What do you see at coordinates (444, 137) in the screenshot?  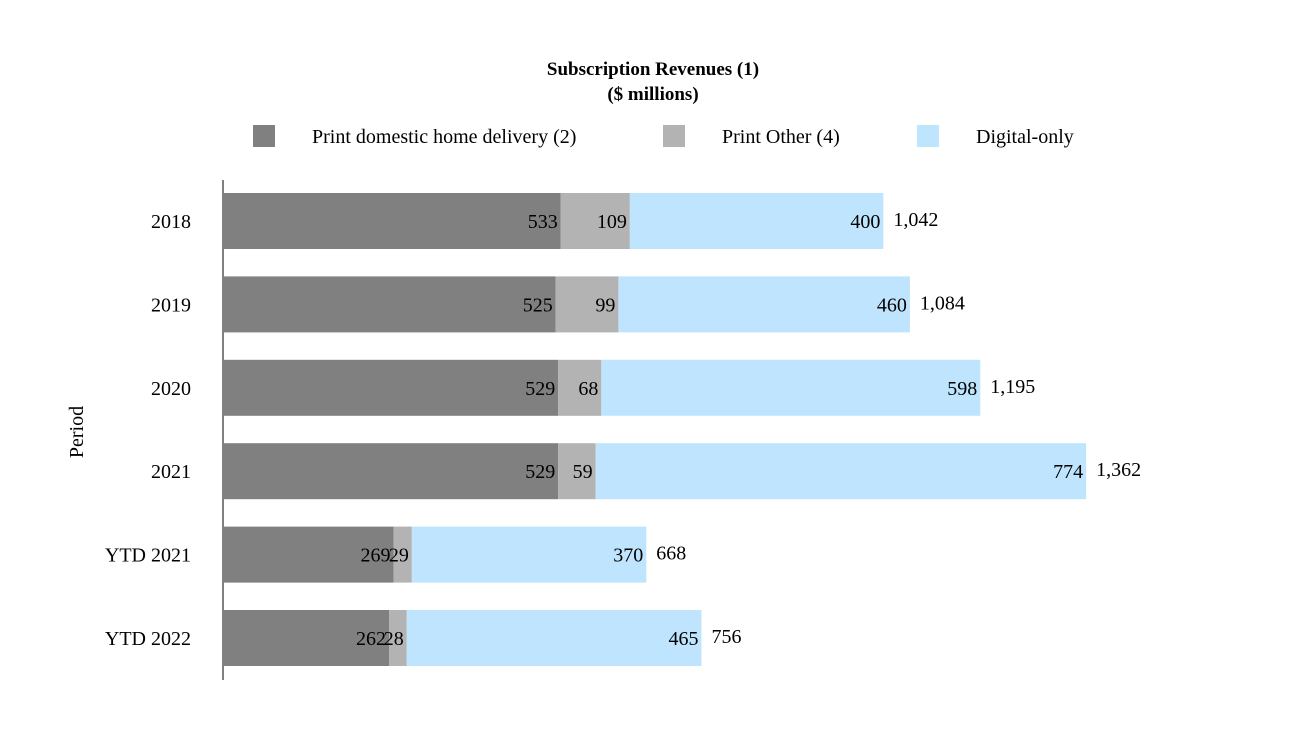 I see `legend-label-print-home-delivery: Print domestic home delivery (2)` at bounding box center [444, 137].